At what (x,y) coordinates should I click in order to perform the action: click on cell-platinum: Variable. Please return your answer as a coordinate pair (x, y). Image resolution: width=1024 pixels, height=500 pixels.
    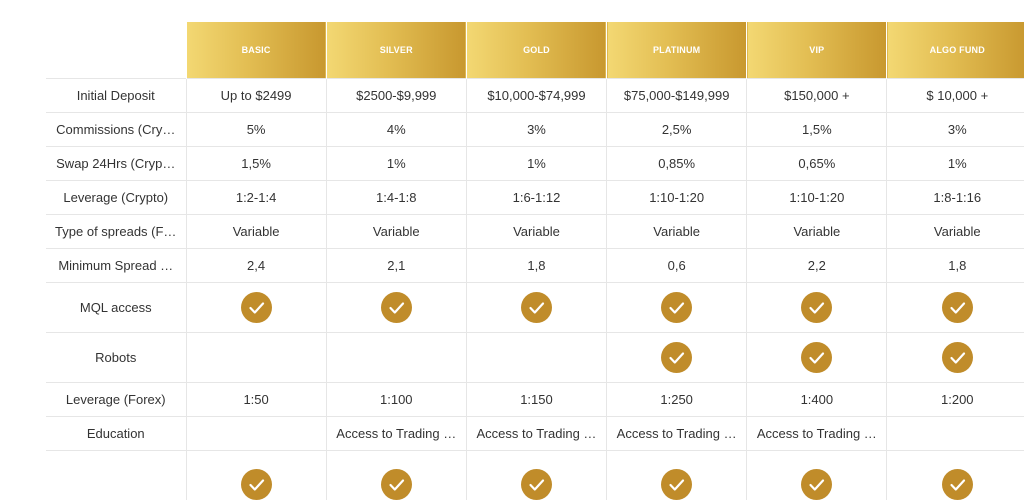
    Looking at the image, I should click on (677, 232).